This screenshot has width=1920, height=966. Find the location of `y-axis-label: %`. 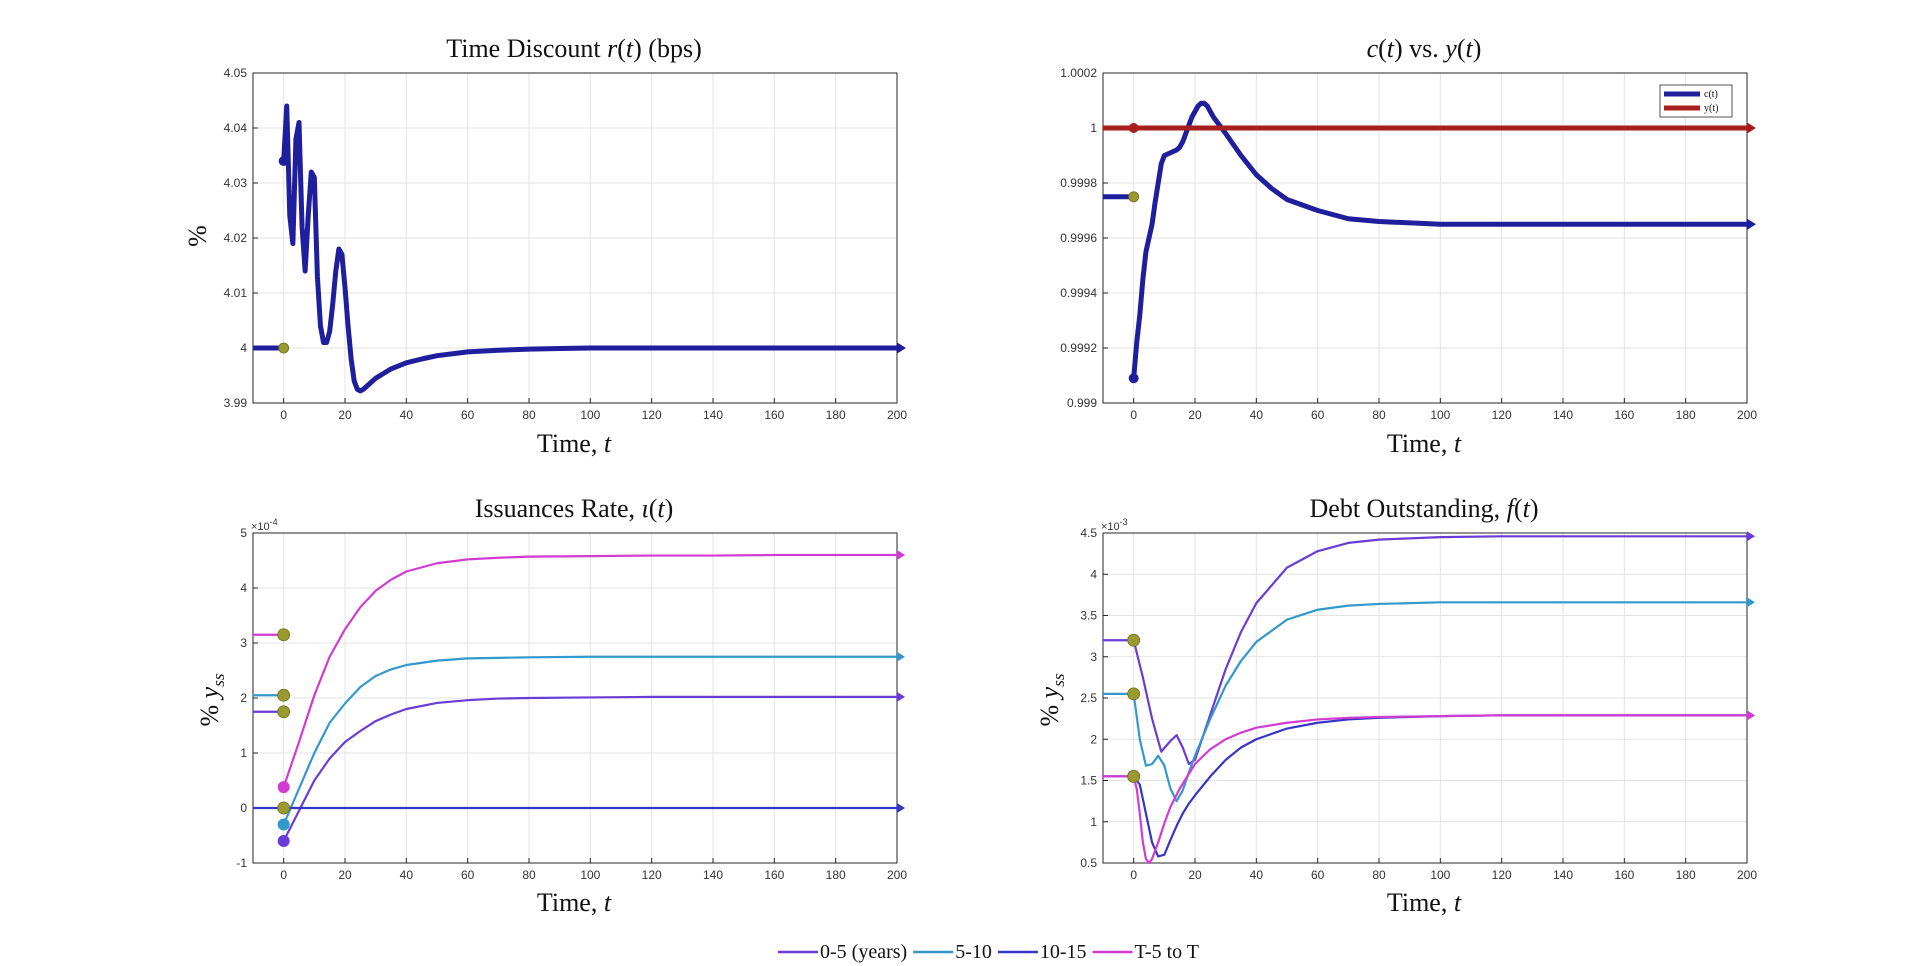

y-axis-label: % is located at coordinates (197, 236).